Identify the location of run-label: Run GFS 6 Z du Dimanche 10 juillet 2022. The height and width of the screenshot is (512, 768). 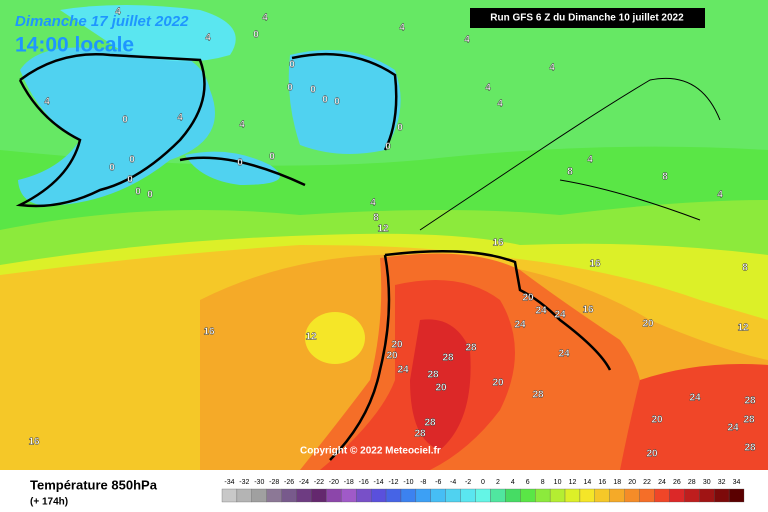
(587, 18).